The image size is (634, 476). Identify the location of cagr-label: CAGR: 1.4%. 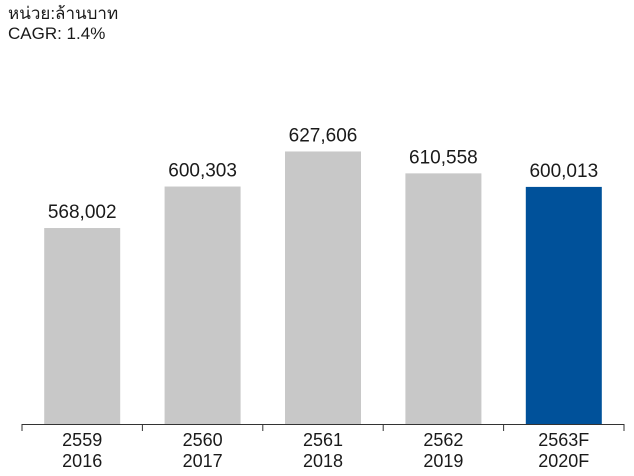
(57, 33).